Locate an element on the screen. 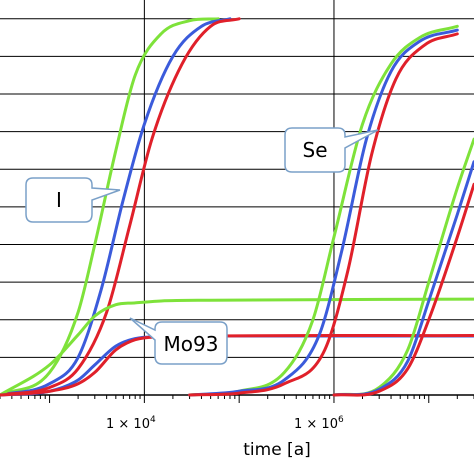 This screenshot has height=474, width=474. callout-mo93-text: Mo93 is located at coordinates (191, 344).